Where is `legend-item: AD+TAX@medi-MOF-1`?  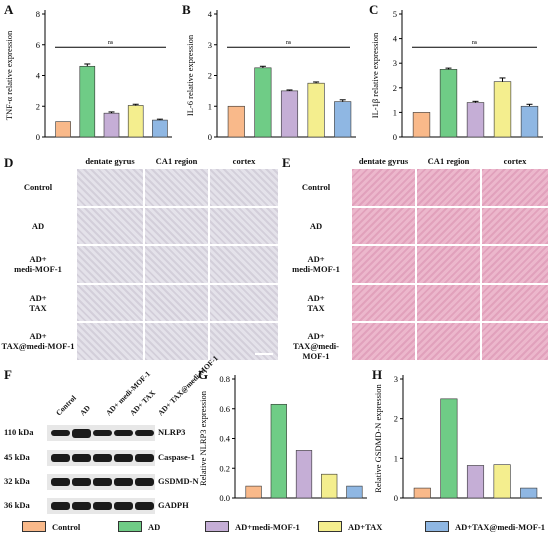
legend-item: AD+TAX@medi-MOF-1 is located at coordinates (485, 526).